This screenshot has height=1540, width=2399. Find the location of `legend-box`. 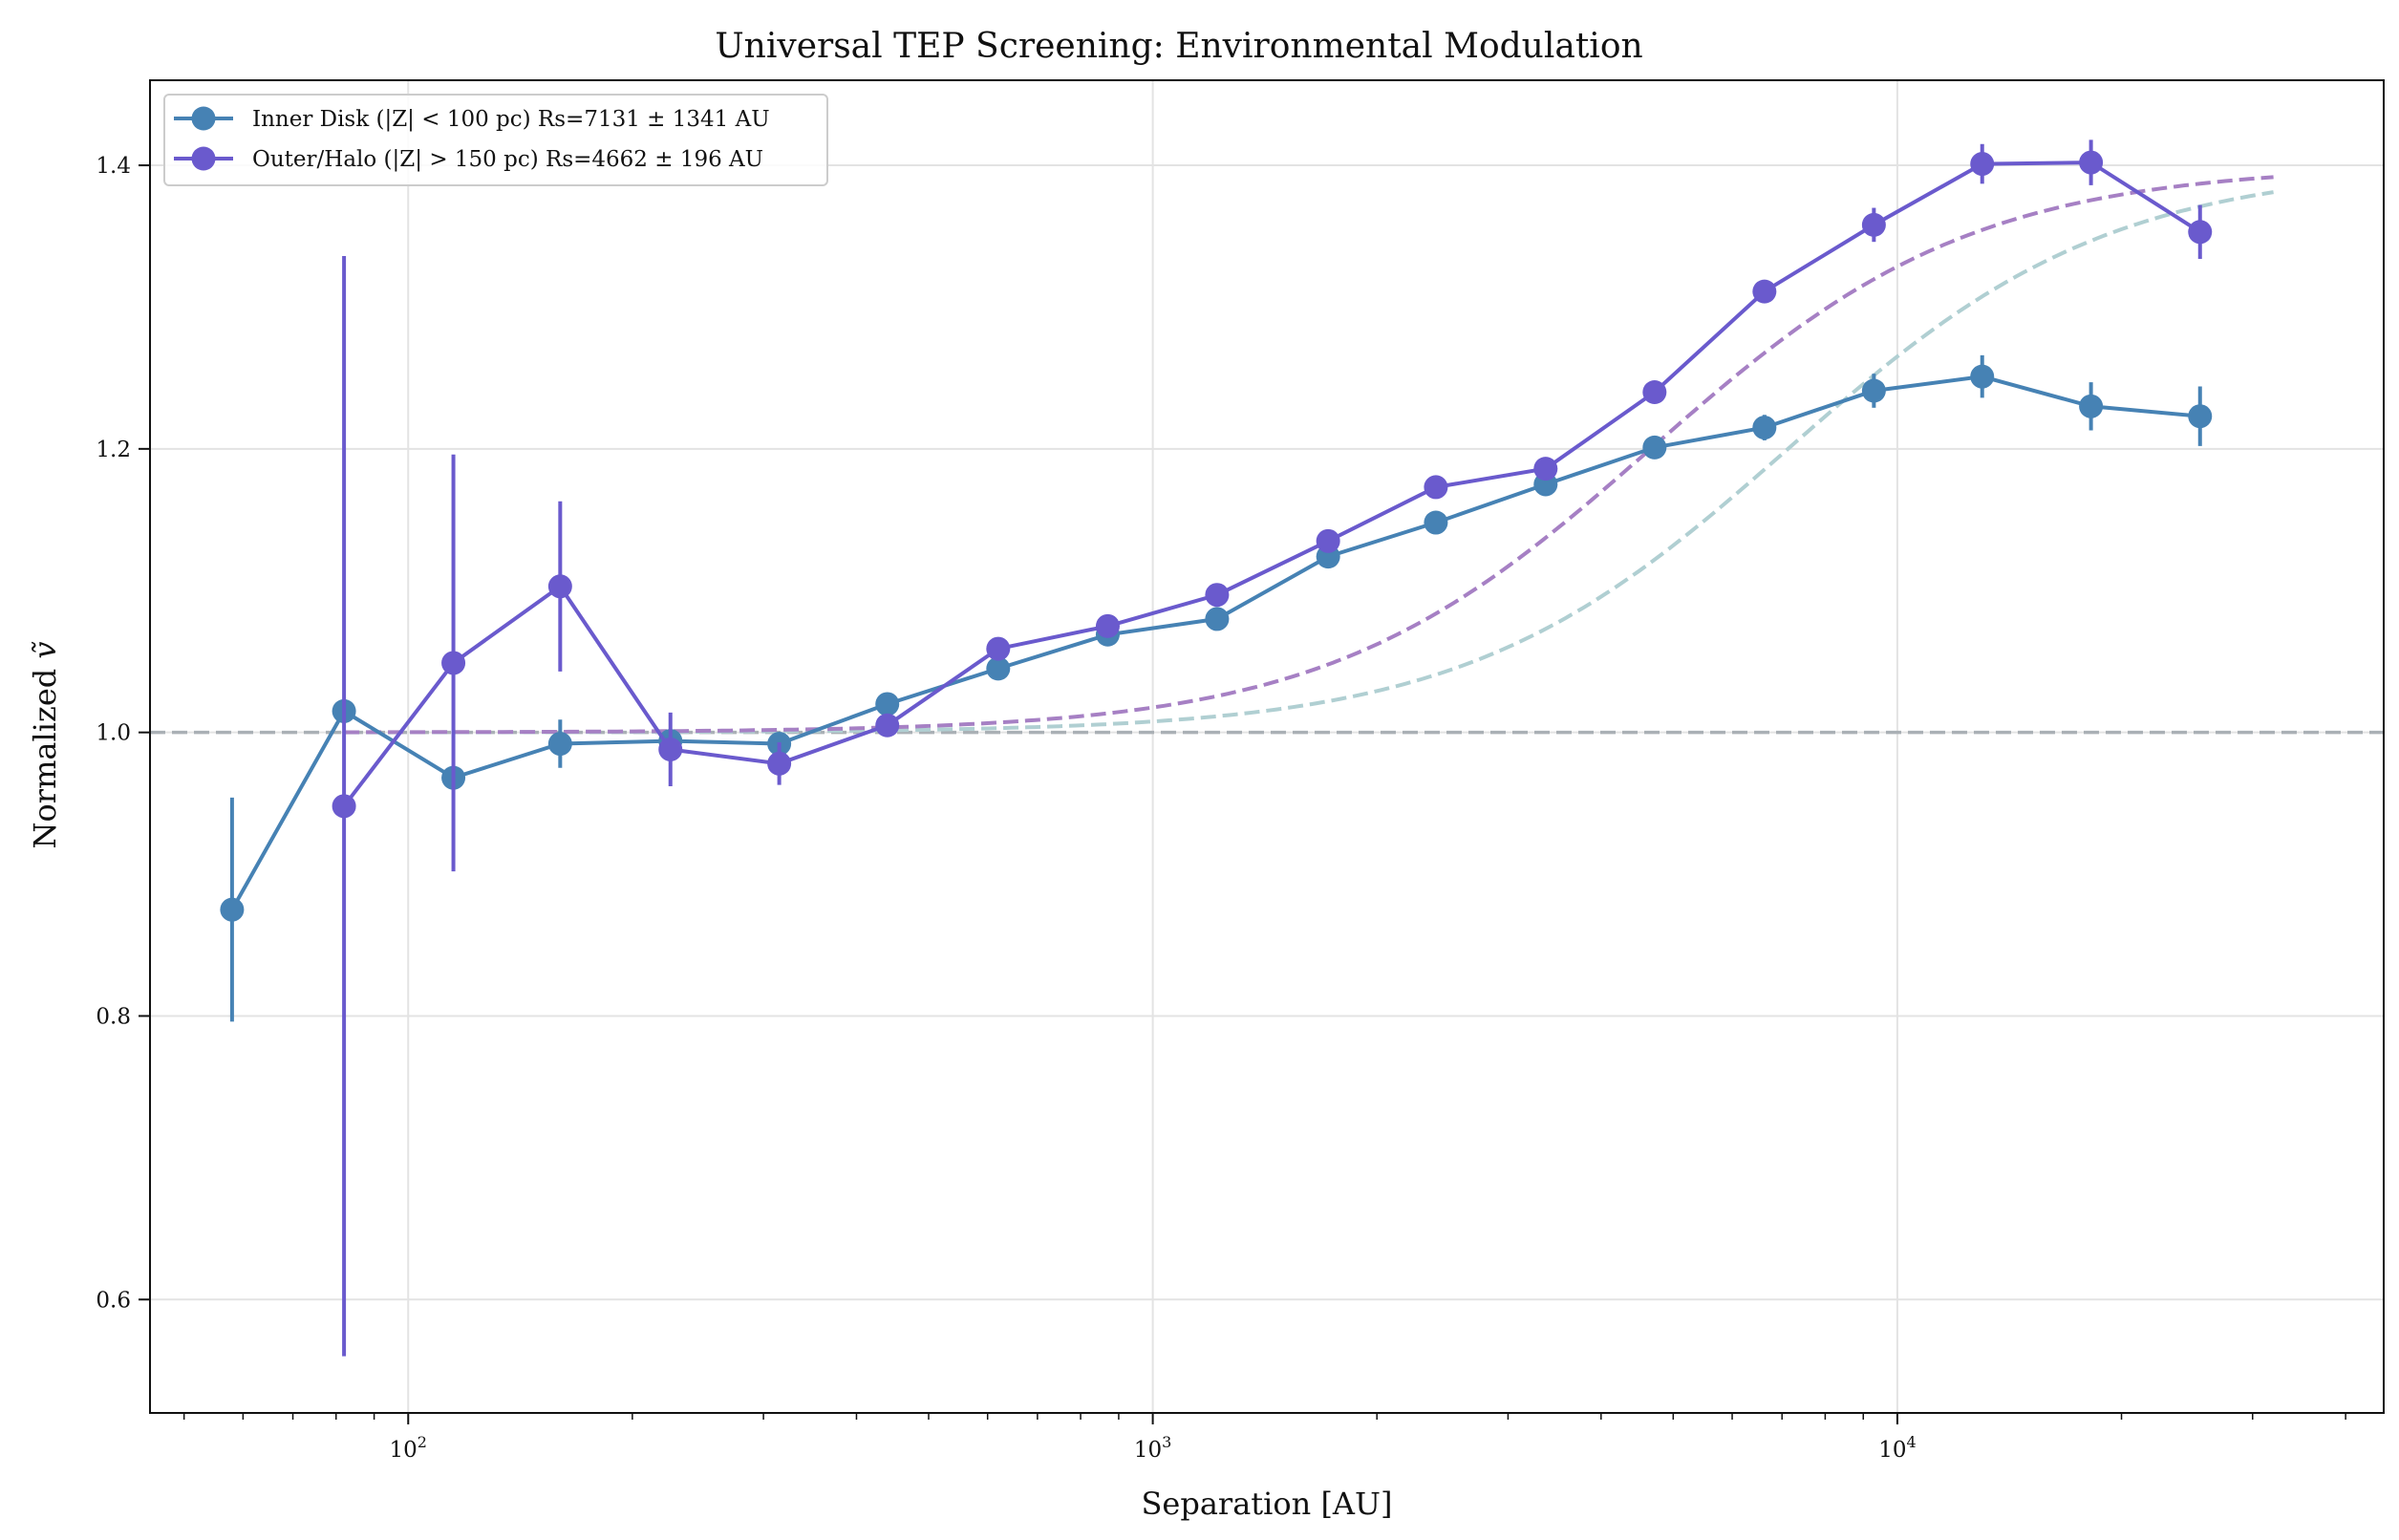

legend-box is located at coordinates (495, 140).